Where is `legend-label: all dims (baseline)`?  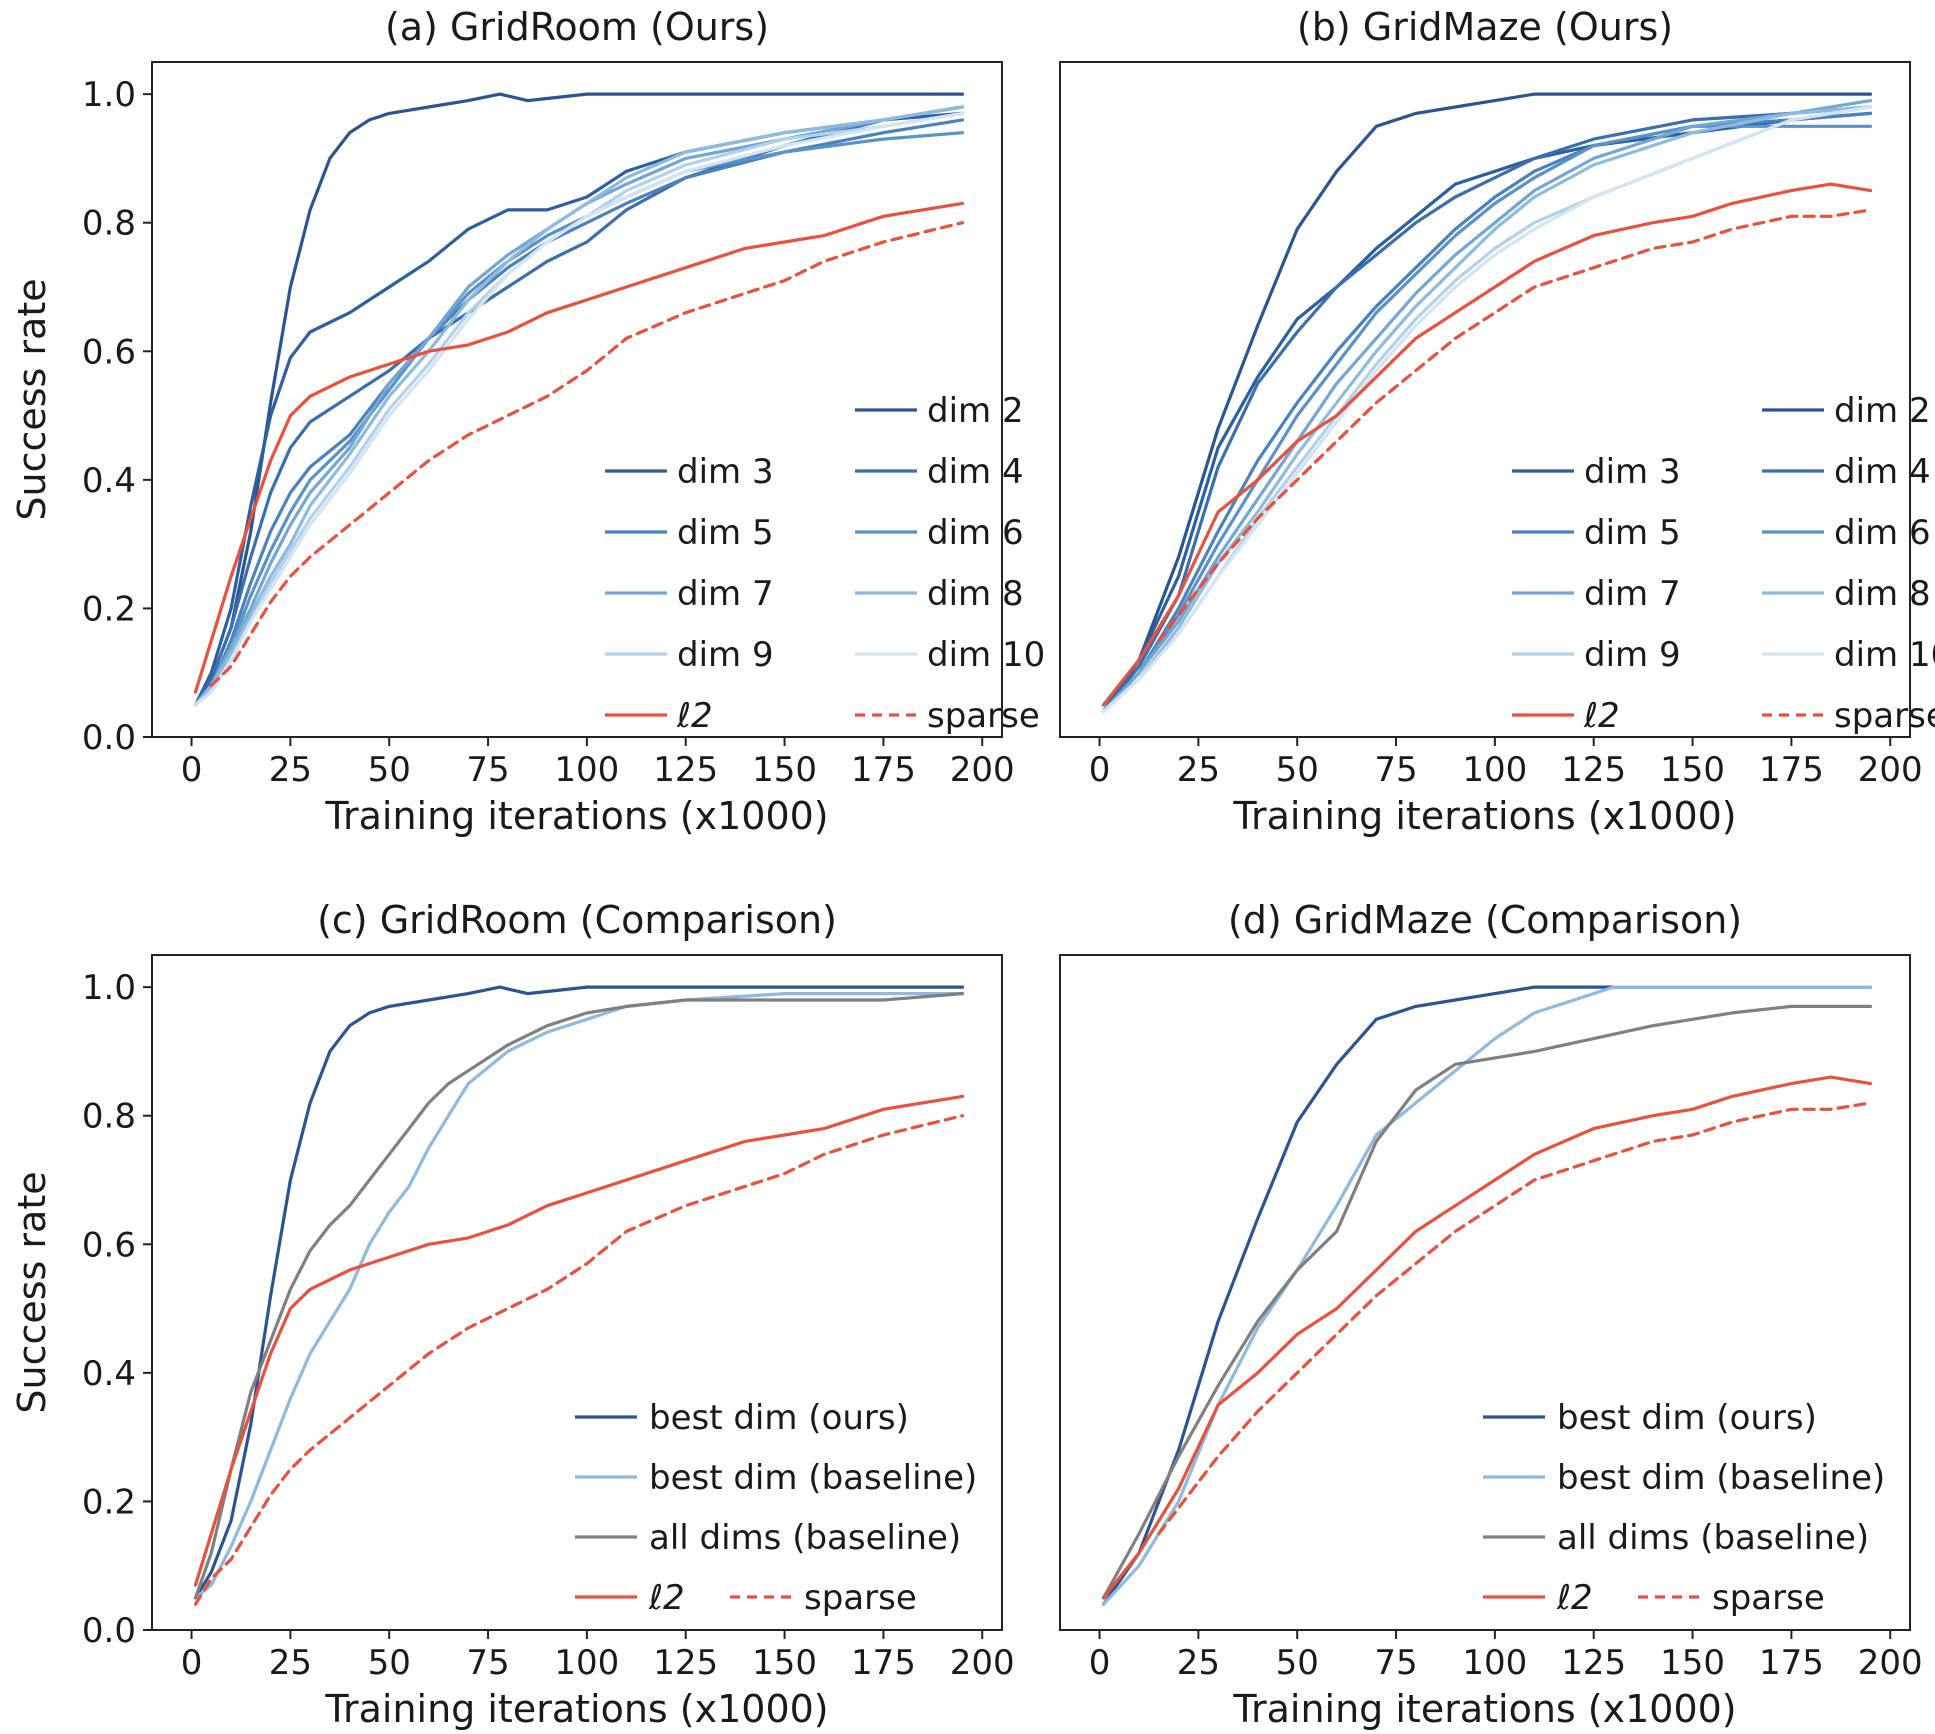
legend-label: all dims (baseline) is located at coordinates (805, 1538).